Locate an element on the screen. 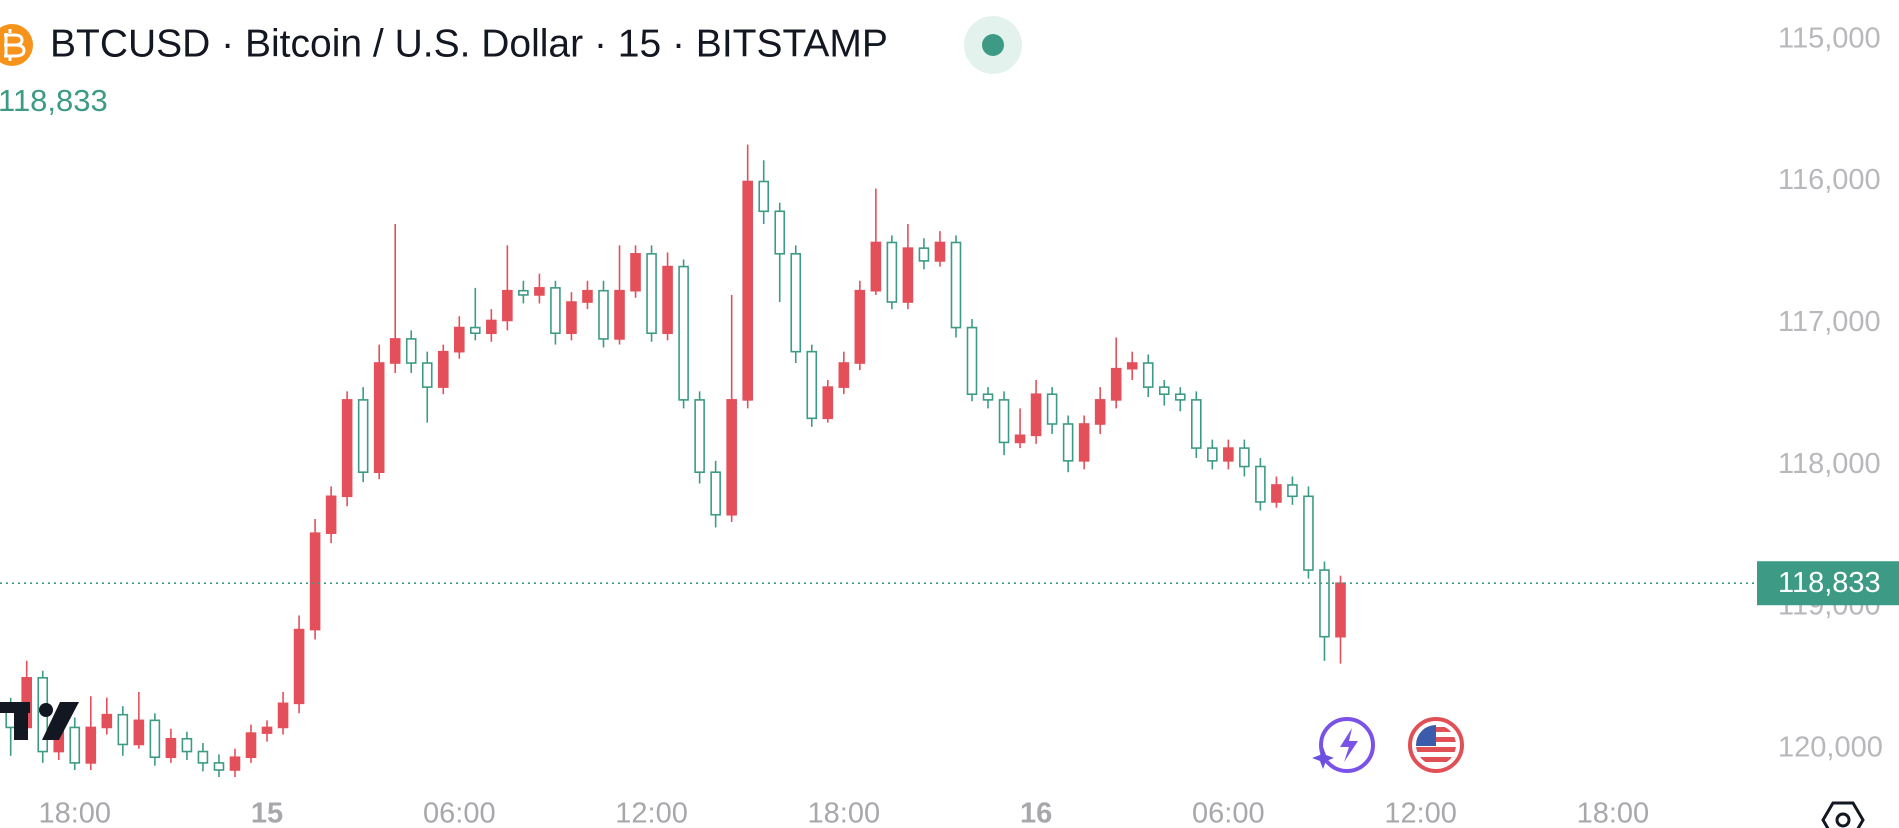 The height and width of the screenshot is (828, 1899). logo is located at coordinates (39, 721).